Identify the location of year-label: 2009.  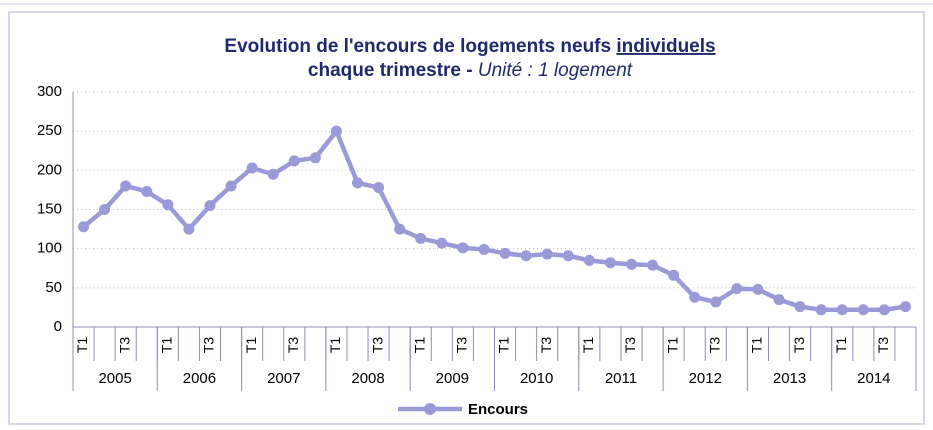
(452, 378).